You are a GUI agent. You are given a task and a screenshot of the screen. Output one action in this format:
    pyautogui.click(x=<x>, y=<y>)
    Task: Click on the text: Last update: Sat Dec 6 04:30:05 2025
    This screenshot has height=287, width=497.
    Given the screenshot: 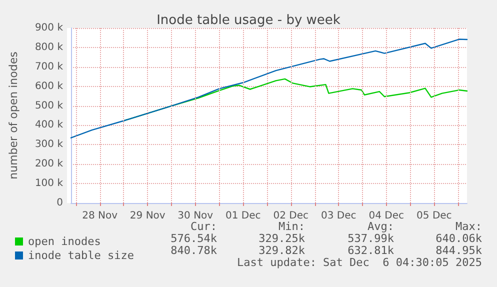 What is the action you would take?
    pyautogui.click(x=359, y=262)
    